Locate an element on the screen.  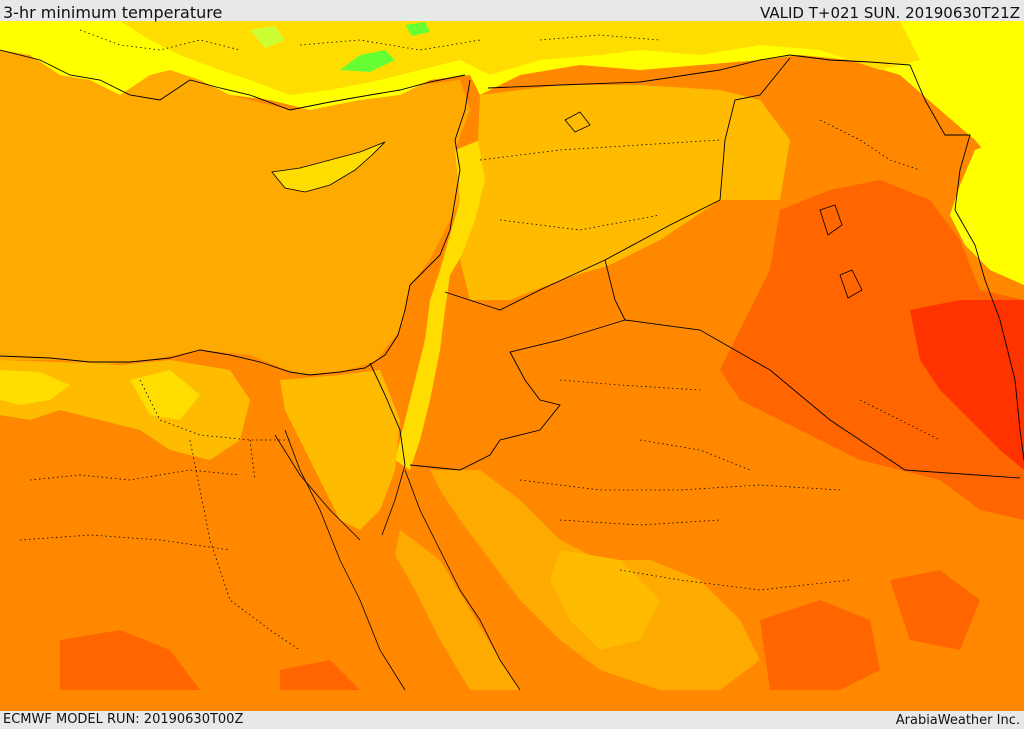
red-sea-coast-east is located at coordinates (462, 580).